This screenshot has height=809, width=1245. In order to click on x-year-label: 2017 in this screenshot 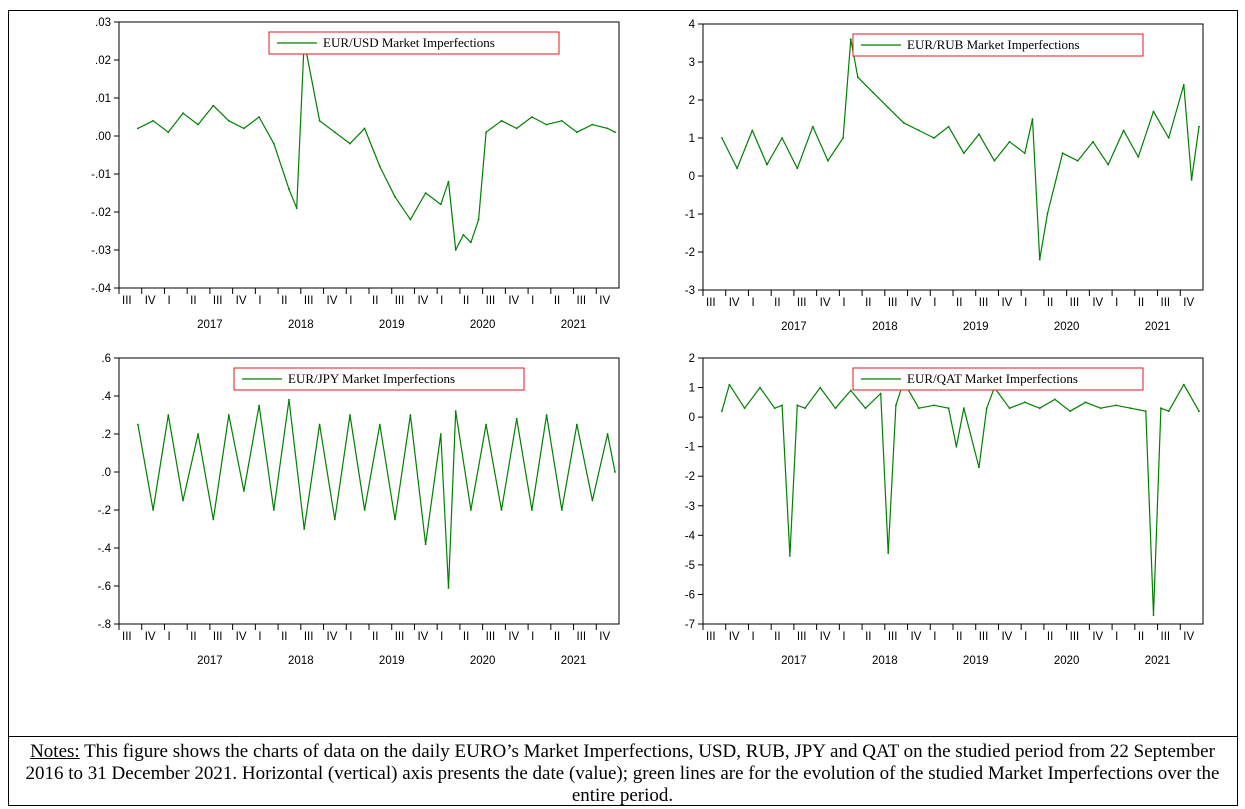, I will do `click(794, 661)`.